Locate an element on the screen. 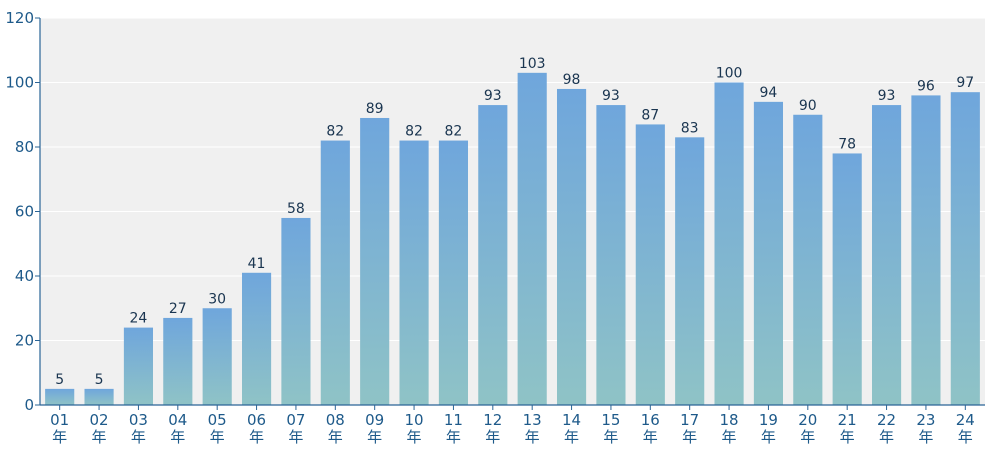 The width and height of the screenshot is (995, 457). data-label: 41 is located at coordinates (257, 264).